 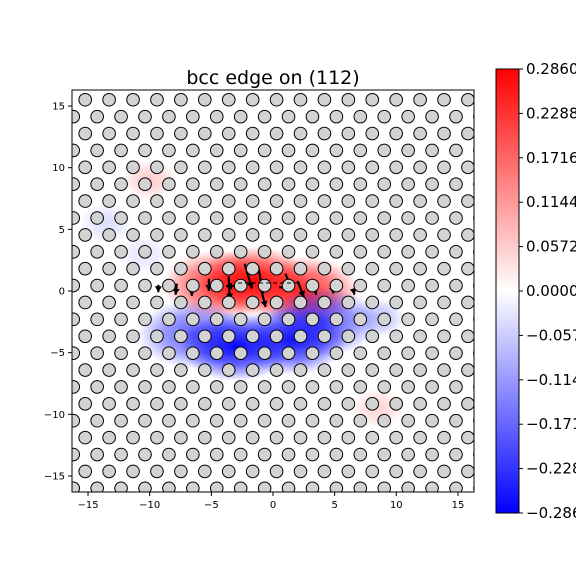 What do you see at coordinates (551, 291) in the screenshot?
I see `colorbar-tick-label: 0.0000` at bounding box center [551, 291].